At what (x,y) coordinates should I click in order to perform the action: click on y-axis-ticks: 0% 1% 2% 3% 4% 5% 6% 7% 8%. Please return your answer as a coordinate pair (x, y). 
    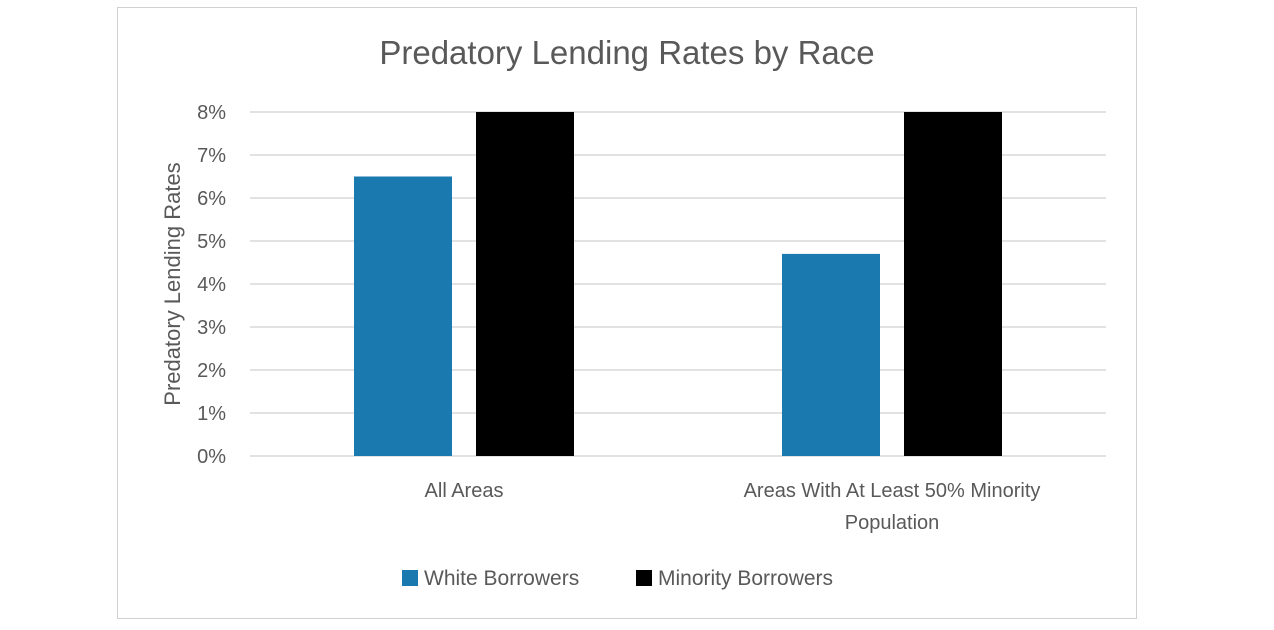
    Looking at the image, I should click on (211, 285).